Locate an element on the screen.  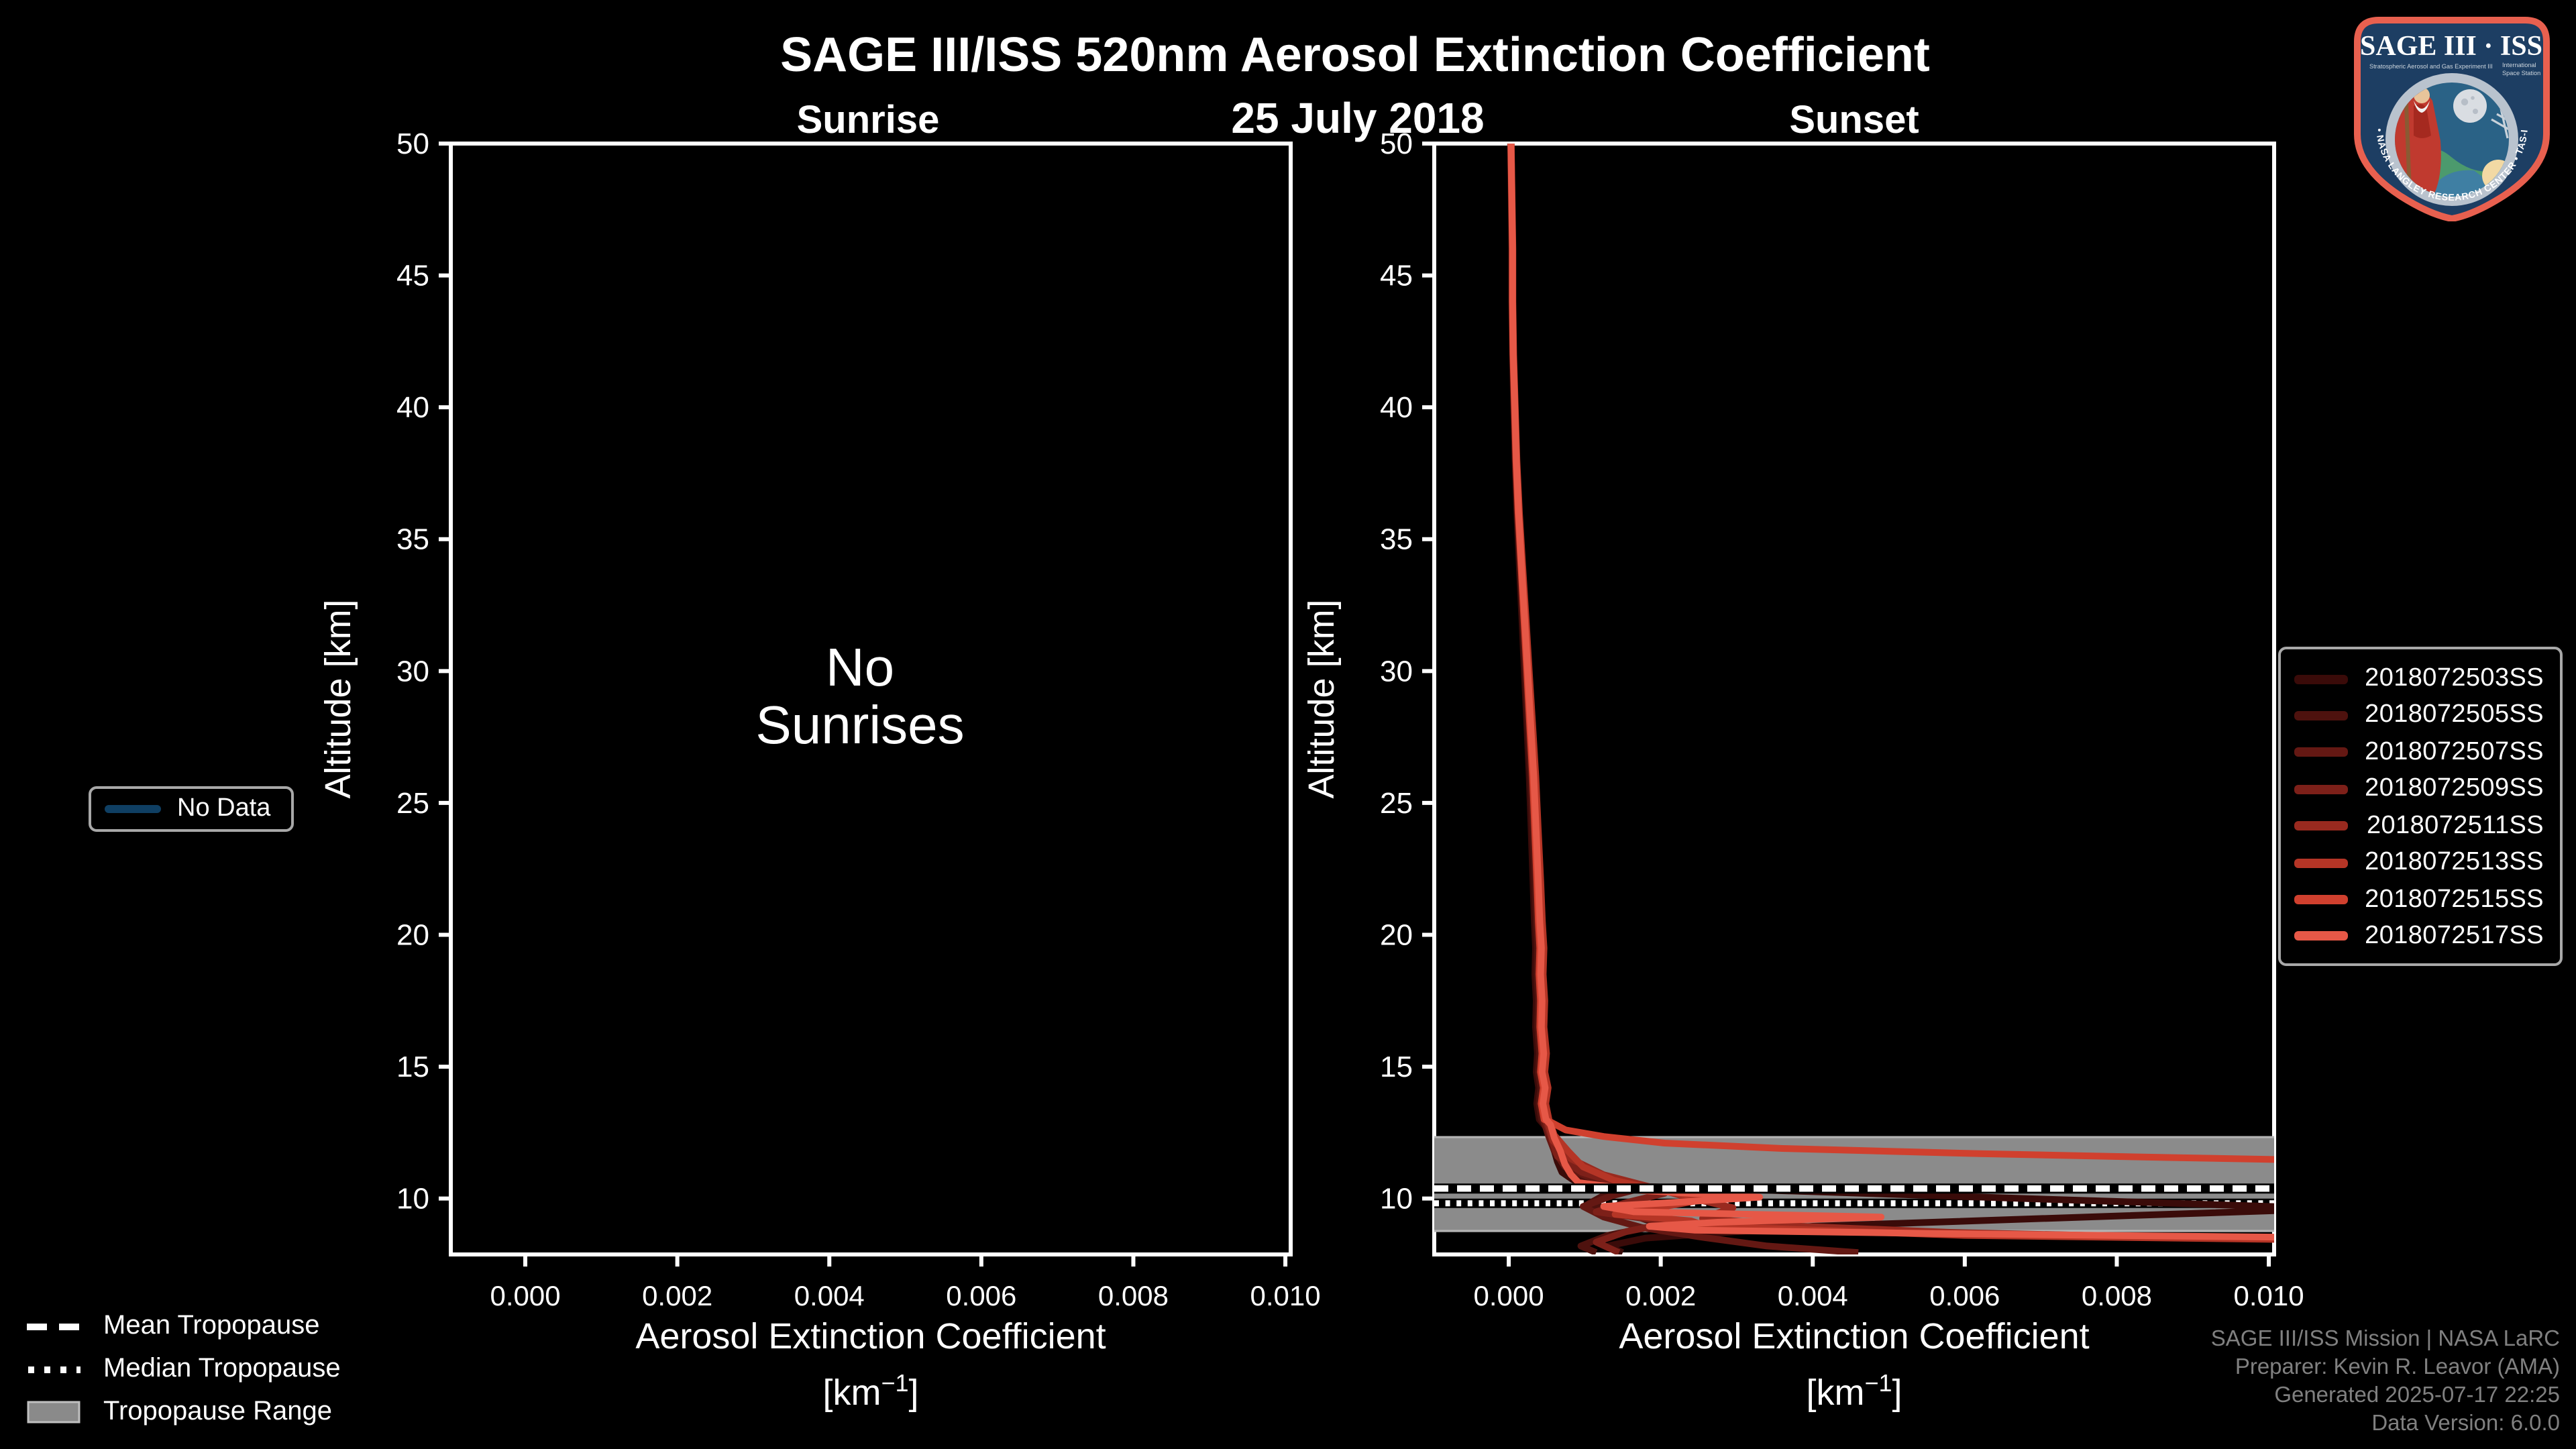
no-data-legend: No Data is located at coordinates (191, 809).